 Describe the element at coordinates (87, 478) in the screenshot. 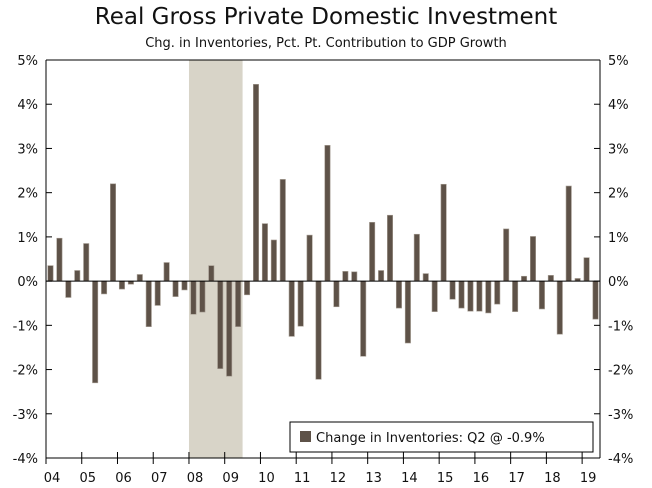

I see `x-tick-label: 05` at that location.